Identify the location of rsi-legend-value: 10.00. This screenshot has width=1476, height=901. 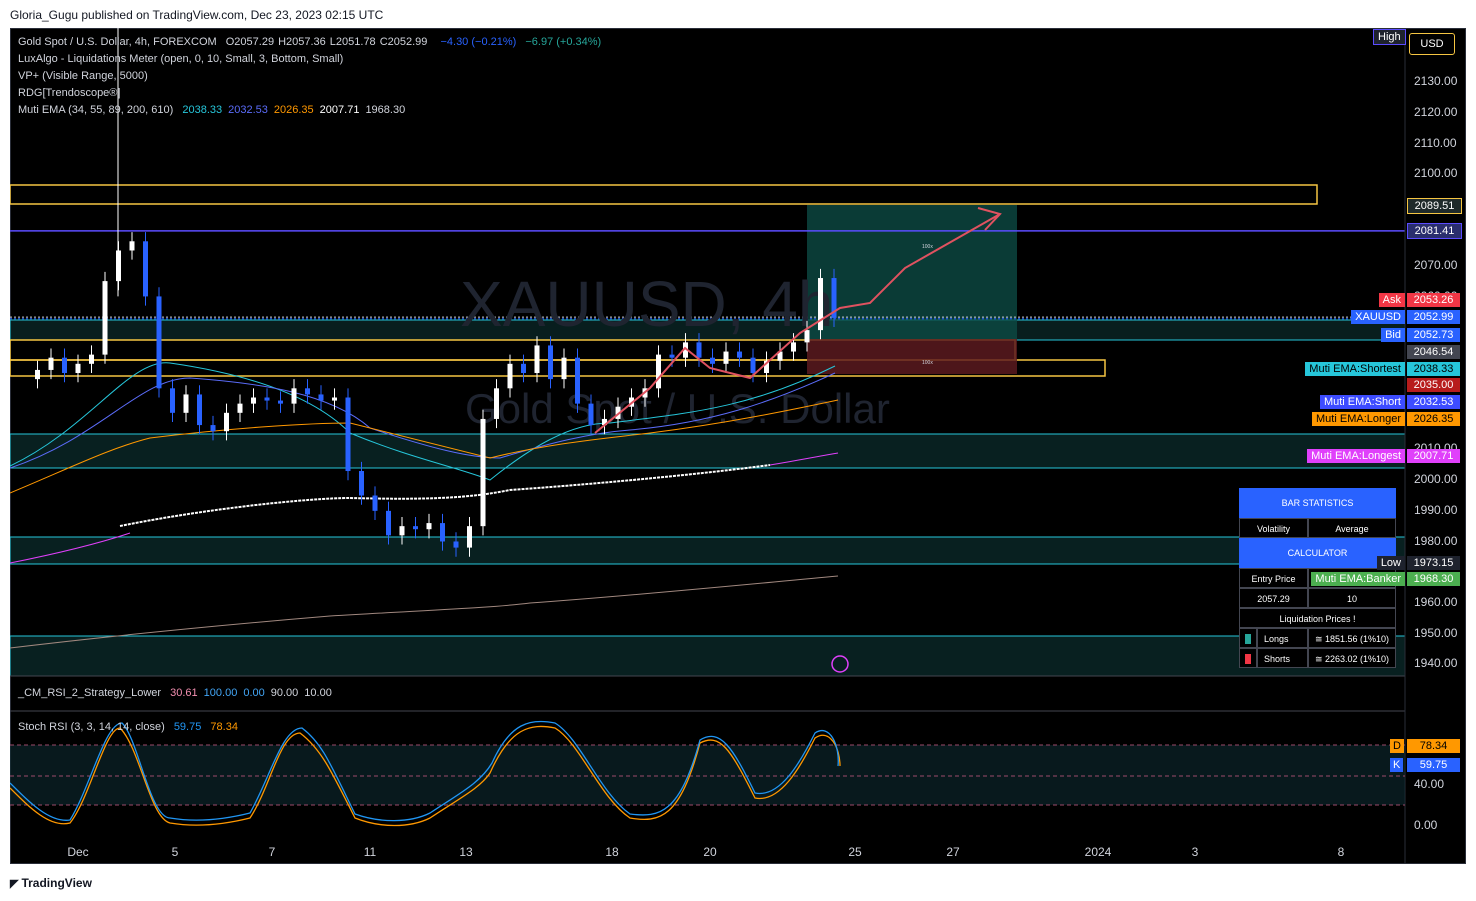
(318, 693).